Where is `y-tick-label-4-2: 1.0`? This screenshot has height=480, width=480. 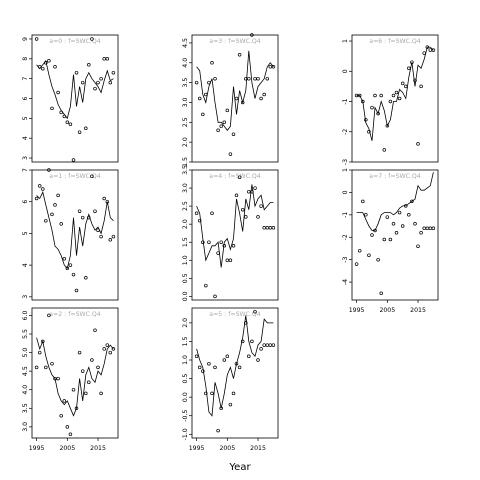
y-tick-label-4-2: 1.0 is located at coordinates (185, 260).